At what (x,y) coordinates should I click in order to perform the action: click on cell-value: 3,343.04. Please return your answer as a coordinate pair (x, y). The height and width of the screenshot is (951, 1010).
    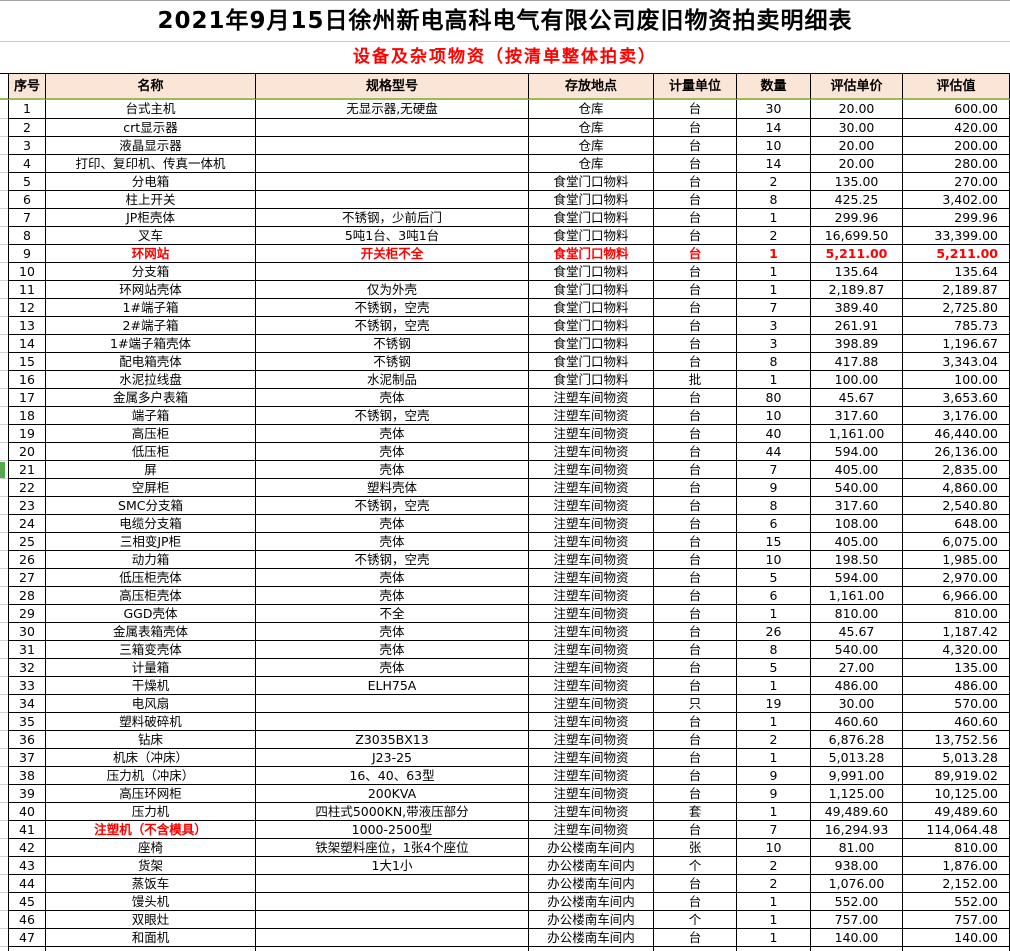
    Looking at the image, I should click on (956, 361).